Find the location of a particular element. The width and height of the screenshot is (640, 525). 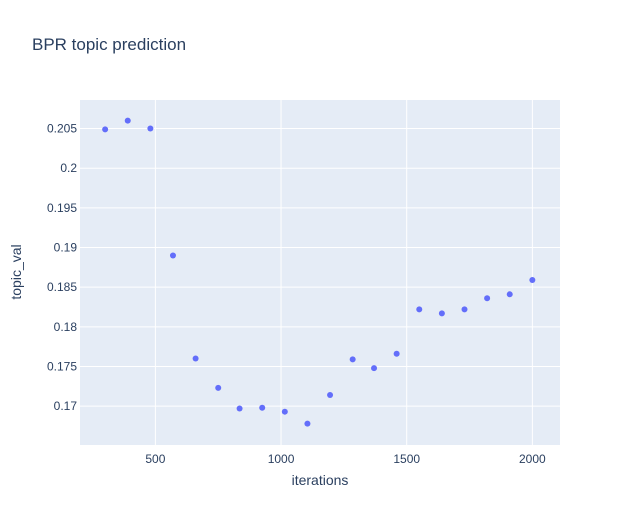

y-tick-label: 0.18 is located at coordinates (66, 327).